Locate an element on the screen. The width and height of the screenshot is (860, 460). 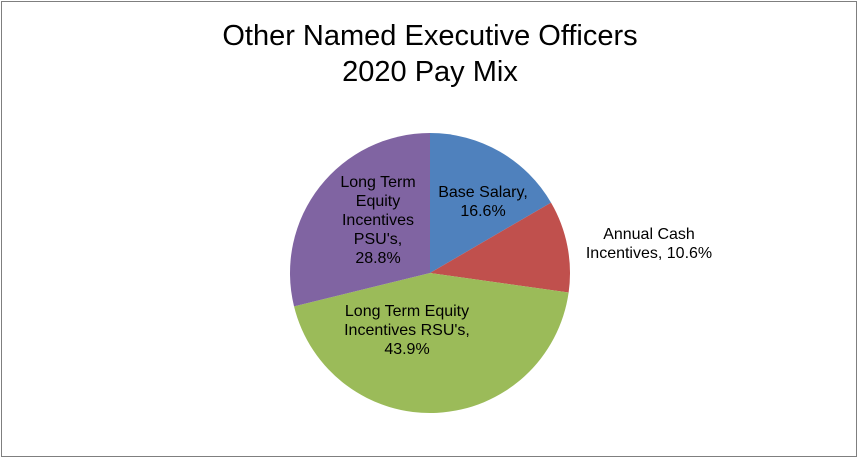
pie-slice-label-line: 16.6% is located at coordinates (482, 211).